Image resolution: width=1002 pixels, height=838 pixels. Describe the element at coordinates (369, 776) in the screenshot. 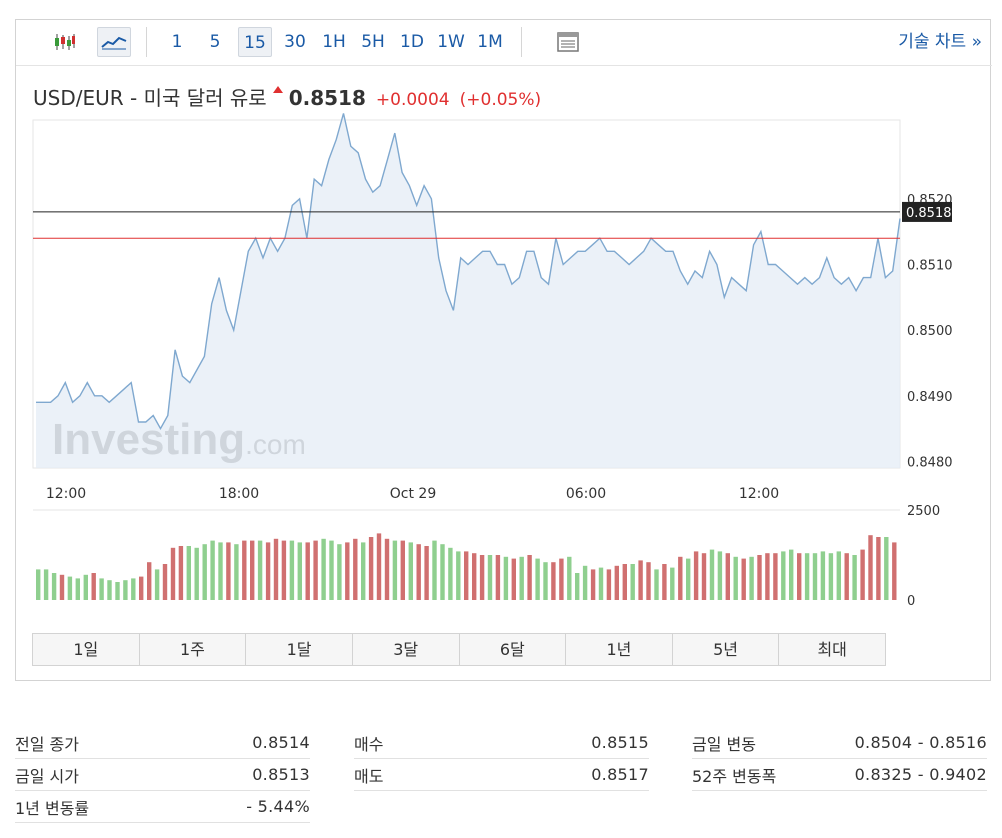

I see `stat-label: 매도` at that location.